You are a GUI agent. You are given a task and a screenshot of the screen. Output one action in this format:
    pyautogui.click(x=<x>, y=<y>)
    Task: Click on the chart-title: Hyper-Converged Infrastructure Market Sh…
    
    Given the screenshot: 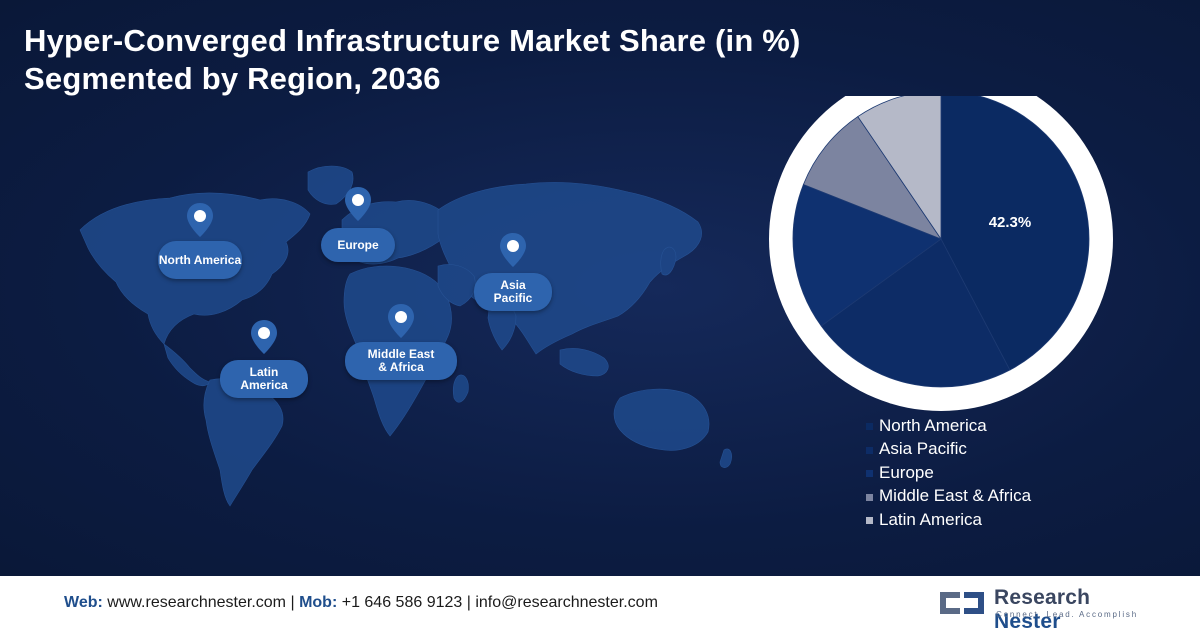 What is the action you would take?
    pyautogui.click(x=412, y=60)
    